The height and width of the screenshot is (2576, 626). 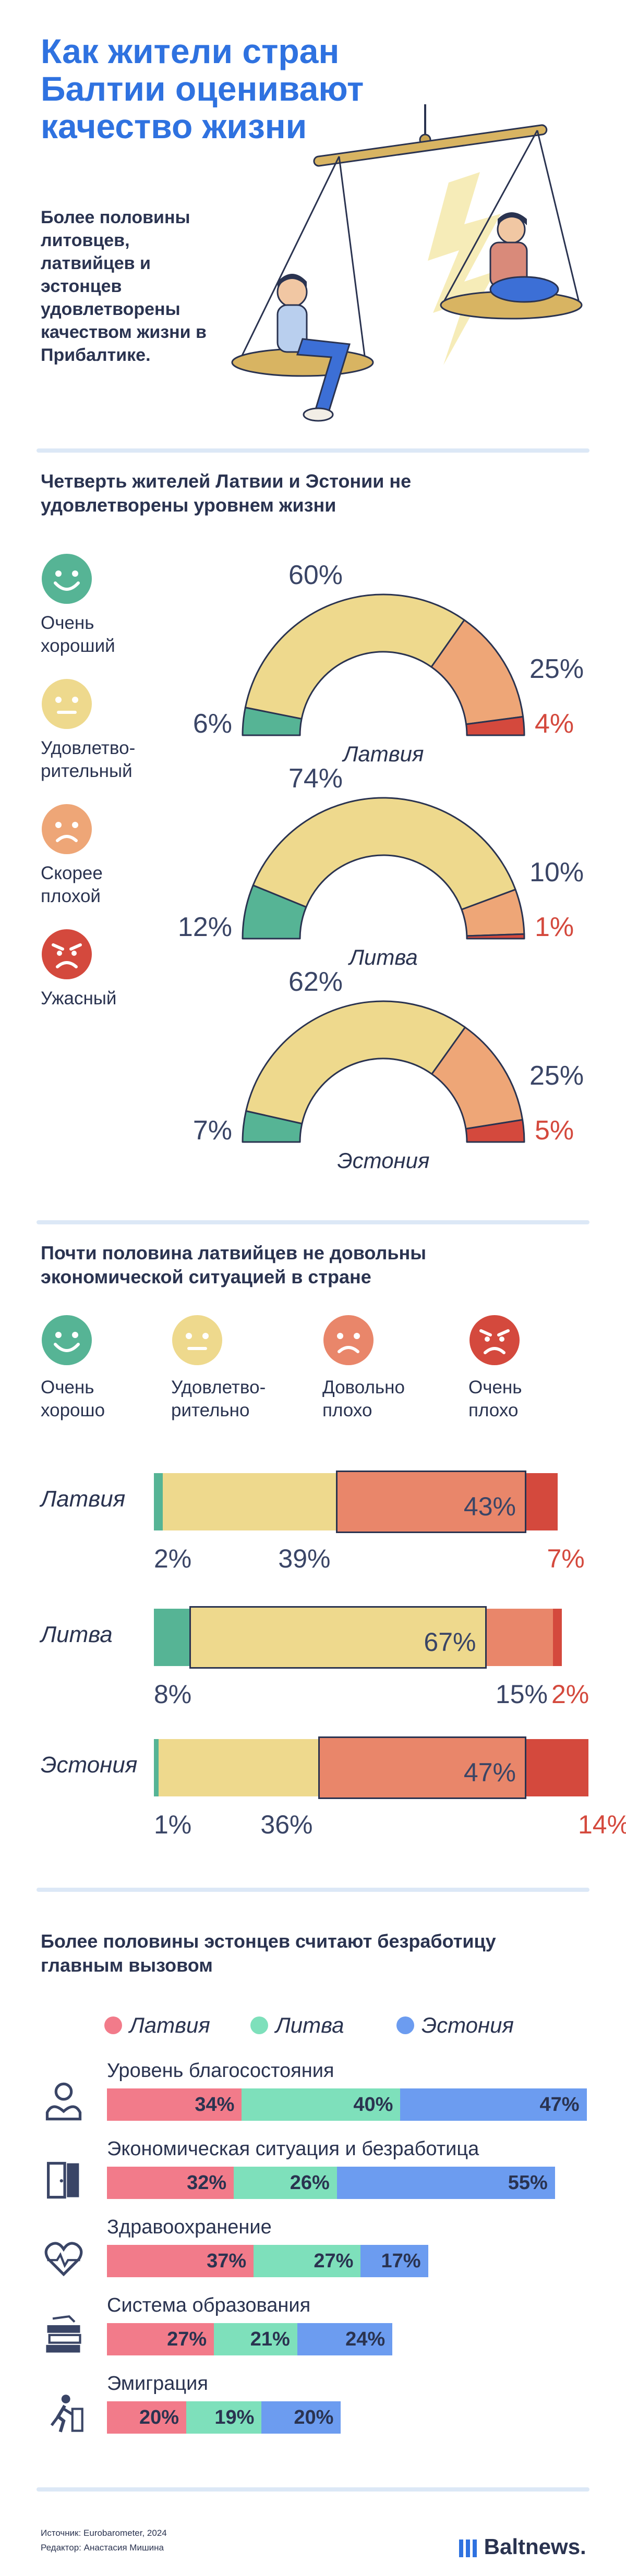 What do you see at coordinates (313, 1533) in the screenshot?
I see `economy-row: Латвия 2% 39% 43% 7%` at bounding box center [313, 1533].